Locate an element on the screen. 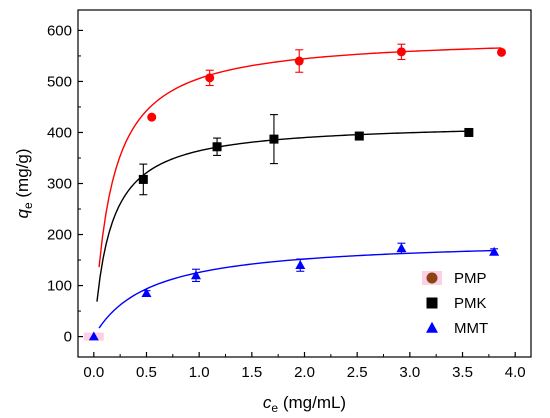 The height and width of the screenshot is (418, 550). x-axis-var: c is located at coordinates (267, 402).